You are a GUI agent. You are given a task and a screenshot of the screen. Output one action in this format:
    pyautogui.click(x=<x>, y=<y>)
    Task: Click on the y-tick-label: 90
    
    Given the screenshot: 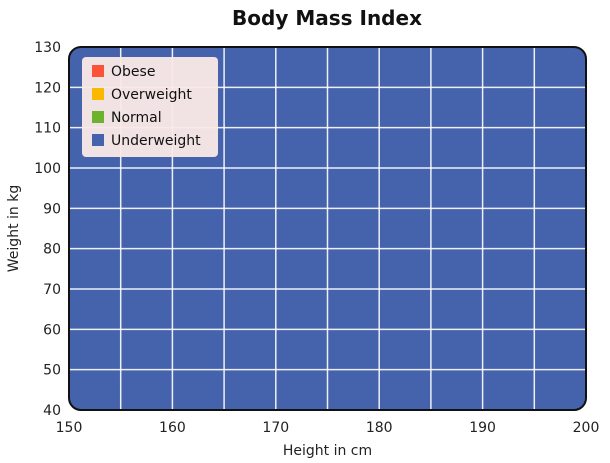 What is the action you would take?
    pyautogui.click(x=52, y=209)
    